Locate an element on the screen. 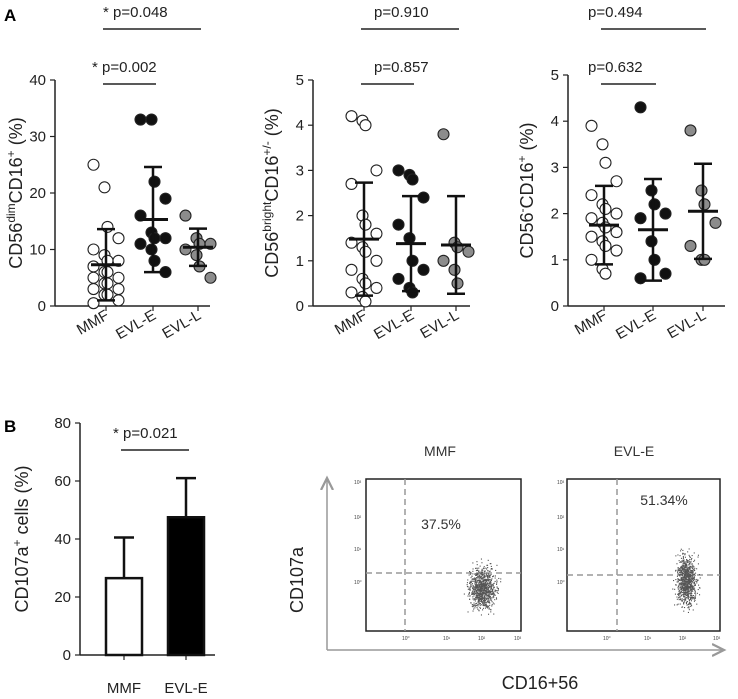 Image resolution: width=738 pixels, height=699 pixels. y-tick-label: 5 is located at coordinates (300, 80).